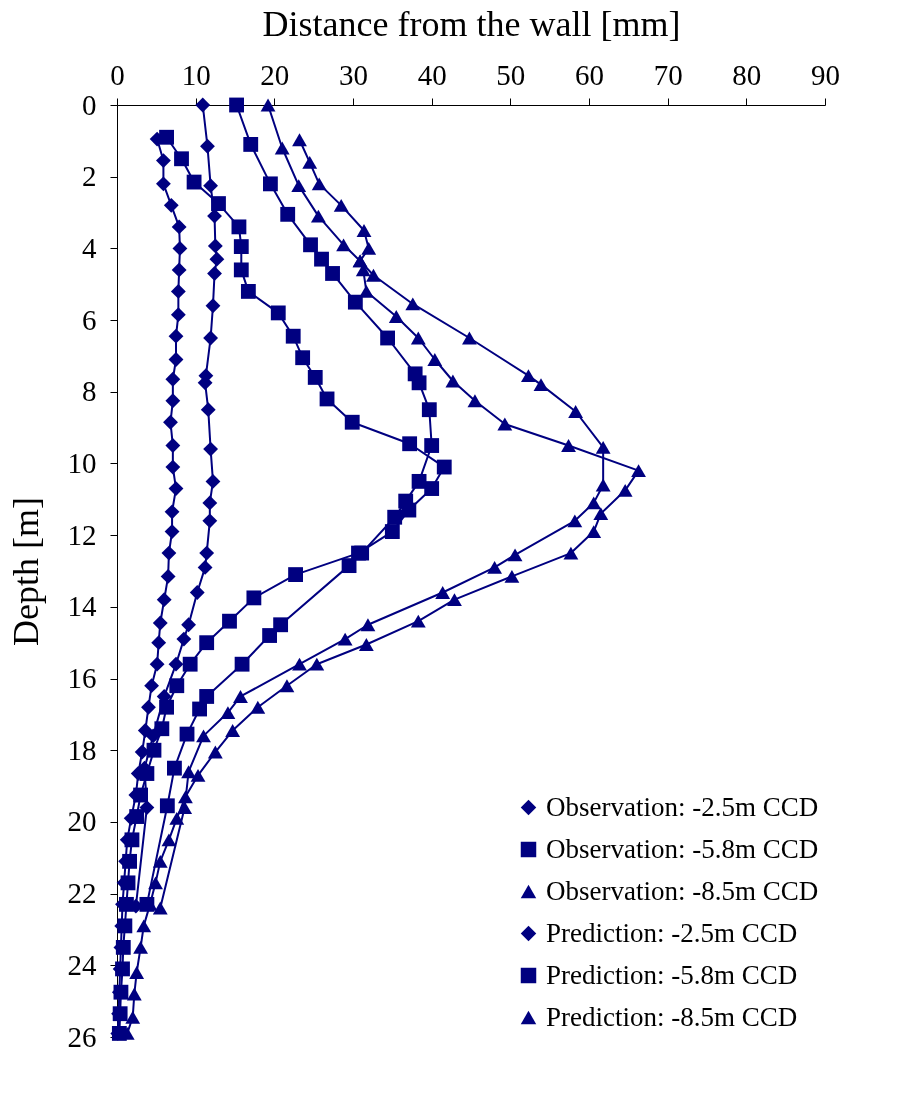  Describe the element at coordinates (825, 74) in the screenshot. I see `x-tick-label: 90` at that location.